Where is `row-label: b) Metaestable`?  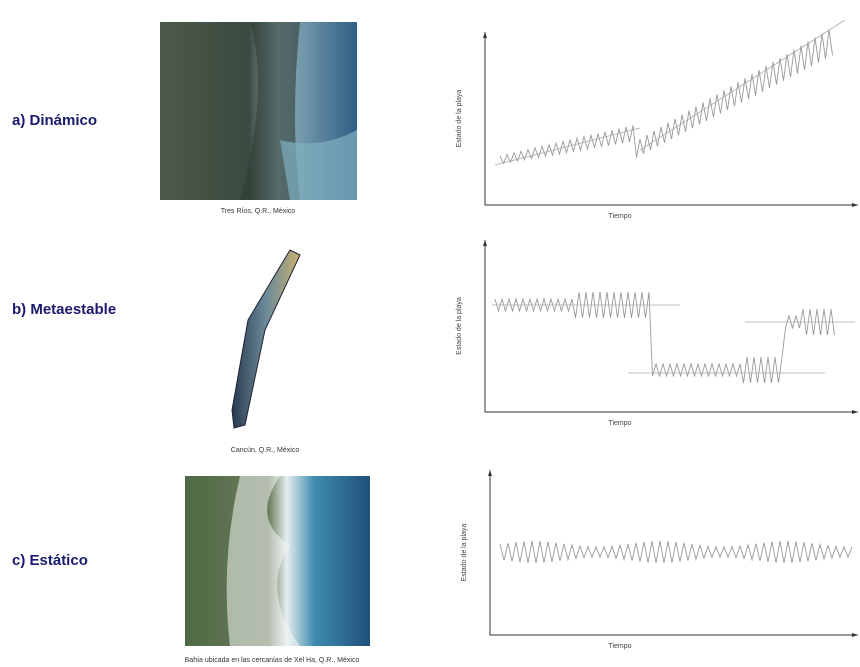
row-label: b) Metaestable is located at coordinates (64, 309).